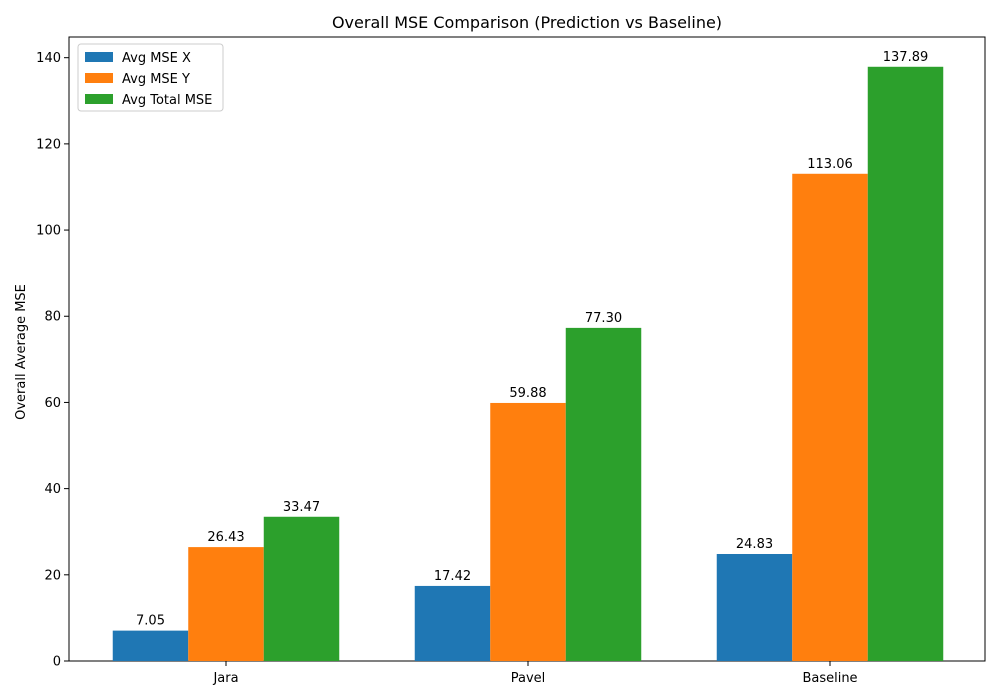 The height and width of the screenshot is (700, 1000). What do you see at coordinates (52, 575) in the screenshot?
I see `y-tick-label: 20` at bounding box center [52, 575].